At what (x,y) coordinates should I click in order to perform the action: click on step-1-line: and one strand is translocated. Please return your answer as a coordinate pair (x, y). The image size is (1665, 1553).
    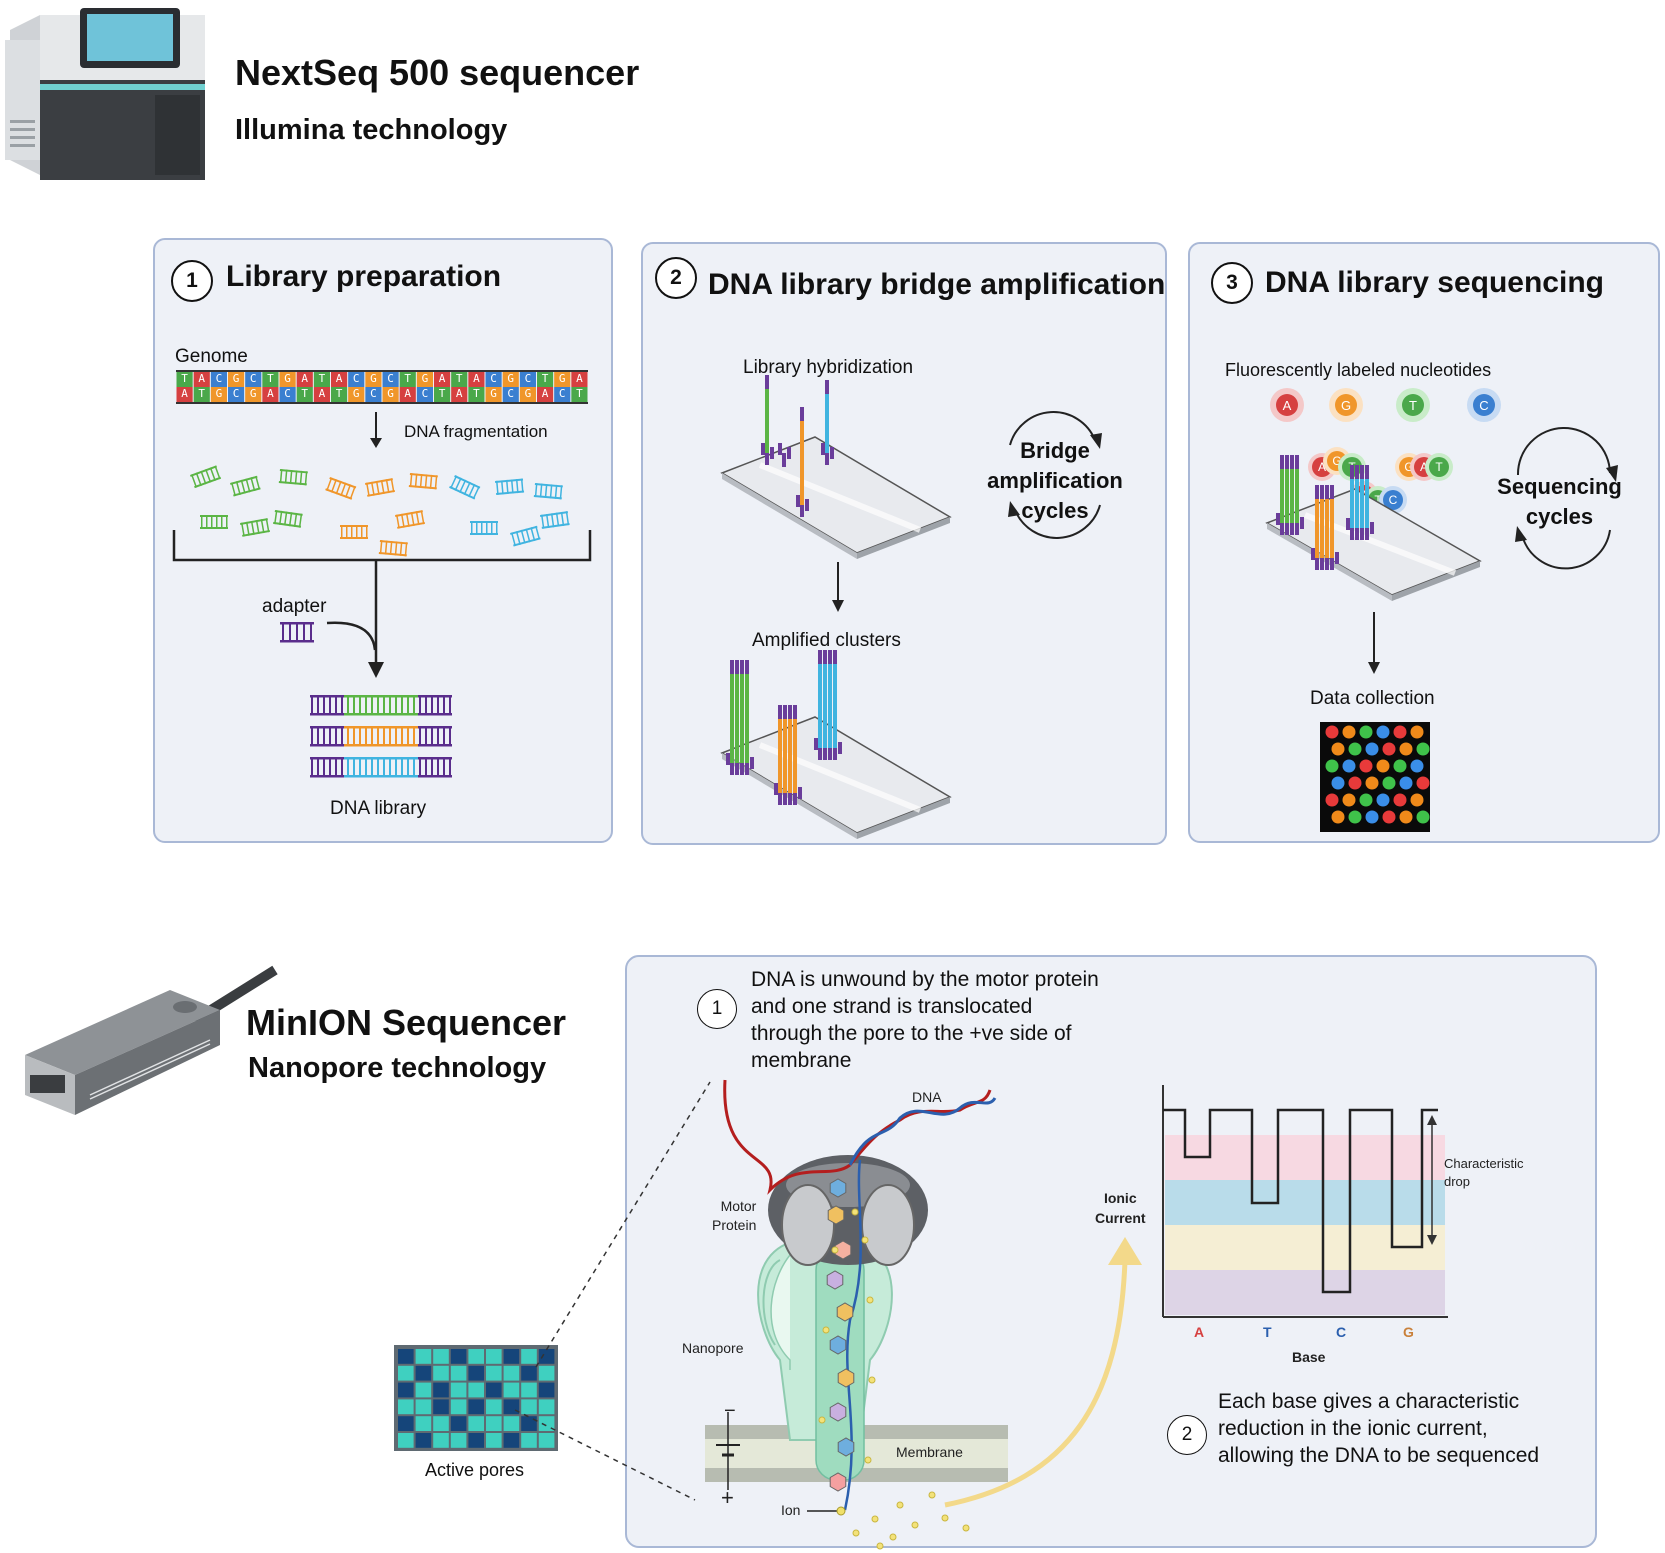
    Looking at the image, I should click on (892, 1006).